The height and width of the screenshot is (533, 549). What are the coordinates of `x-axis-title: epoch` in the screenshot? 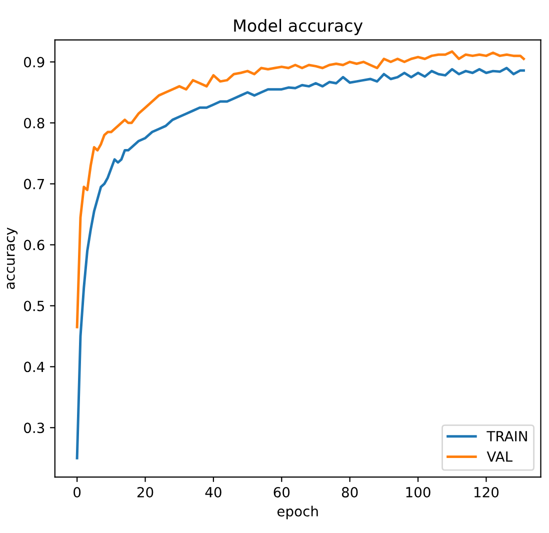 It's located at (297, 513).